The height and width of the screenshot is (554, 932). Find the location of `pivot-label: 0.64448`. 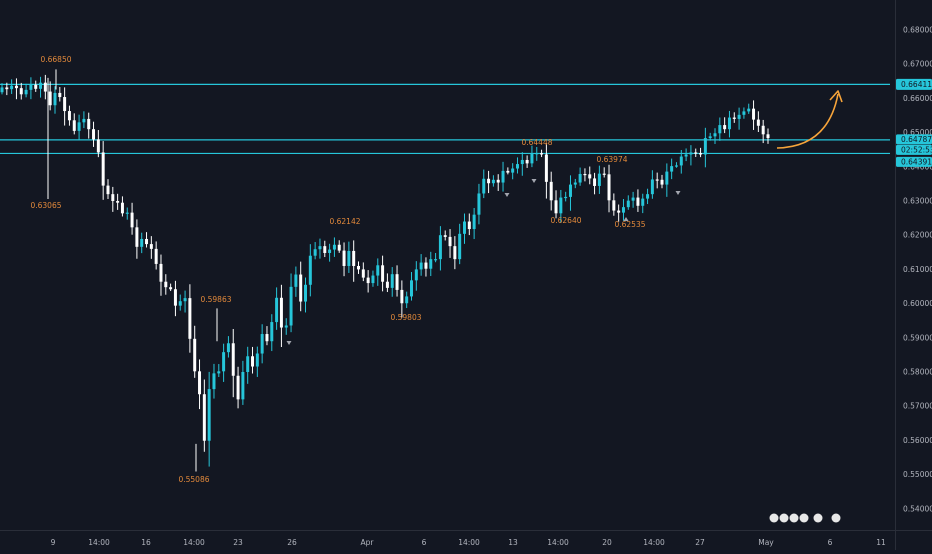

pivot-label: 0.64448 is located at coordinates (536, 142).